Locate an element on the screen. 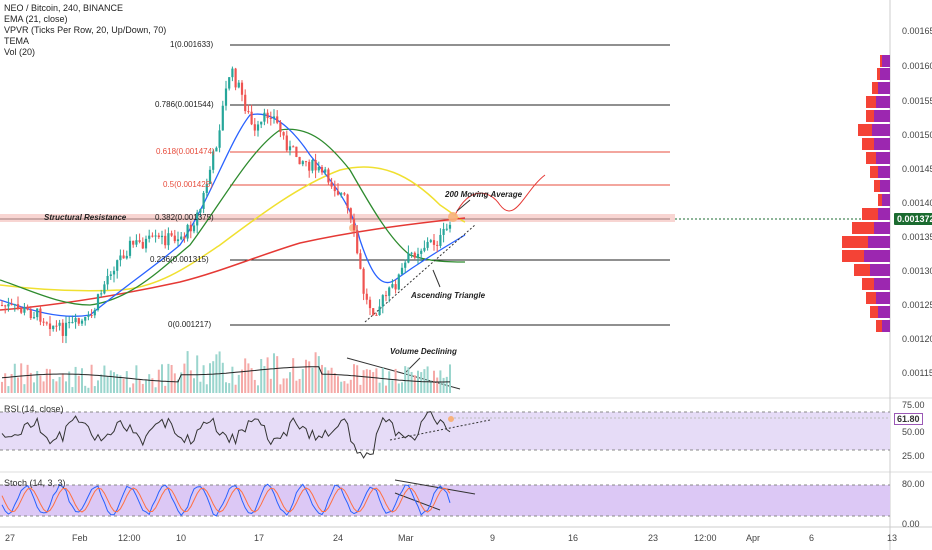 This screenshot has height=550, width=932. rsi-label: RSI (14, close) is located at coordinates (34, 409).